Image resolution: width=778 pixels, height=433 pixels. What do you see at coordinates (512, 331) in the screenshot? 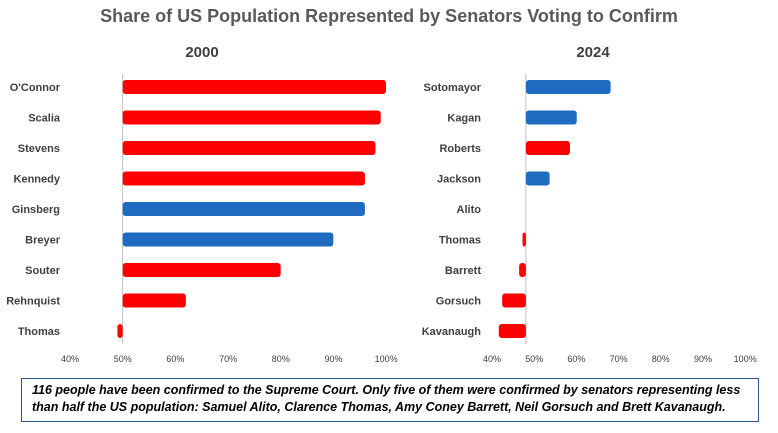
I see `bar-kavanaugh-2024` at bounding box center [512, 331].